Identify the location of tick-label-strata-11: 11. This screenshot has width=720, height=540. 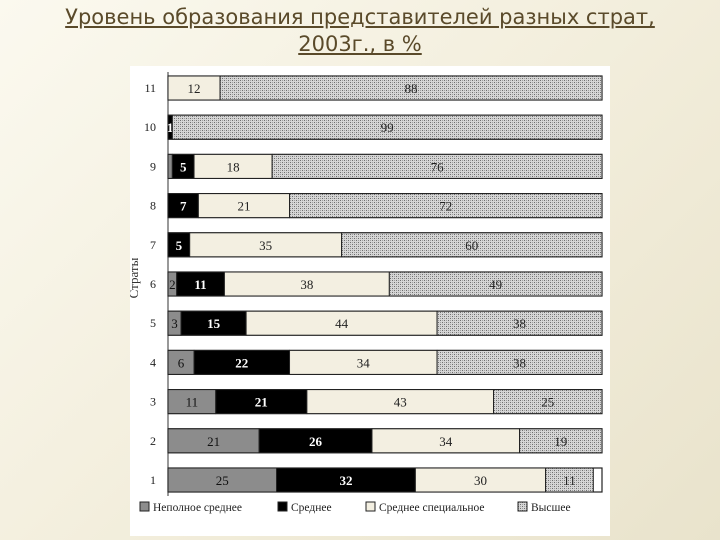
(150, 88).